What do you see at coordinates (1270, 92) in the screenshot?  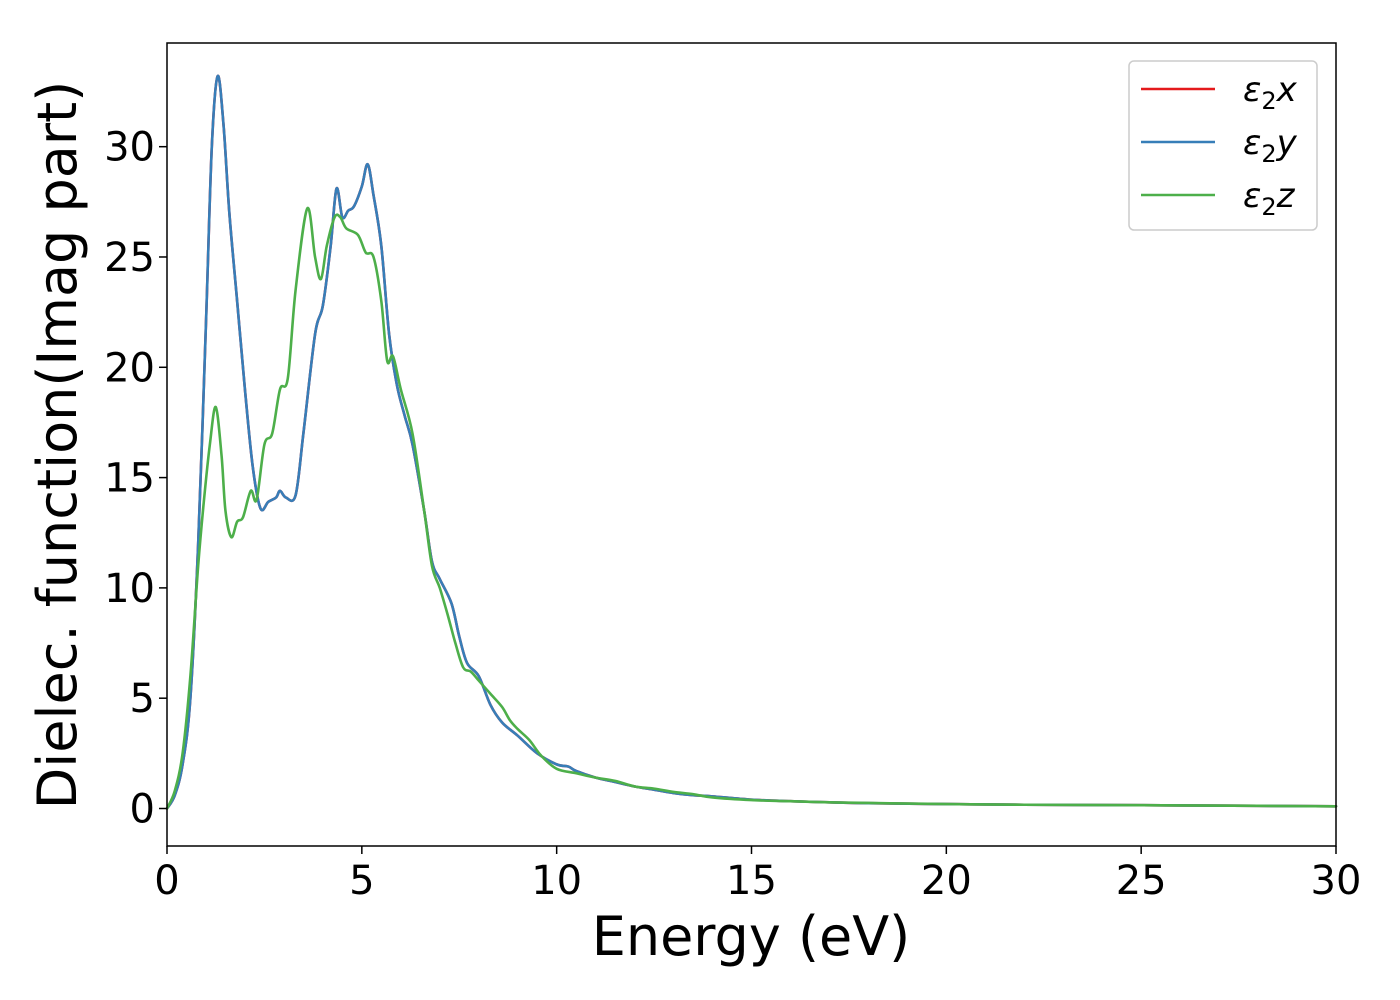 I see `legend-label-x: ε2x` at bounding box center [1270, 92].